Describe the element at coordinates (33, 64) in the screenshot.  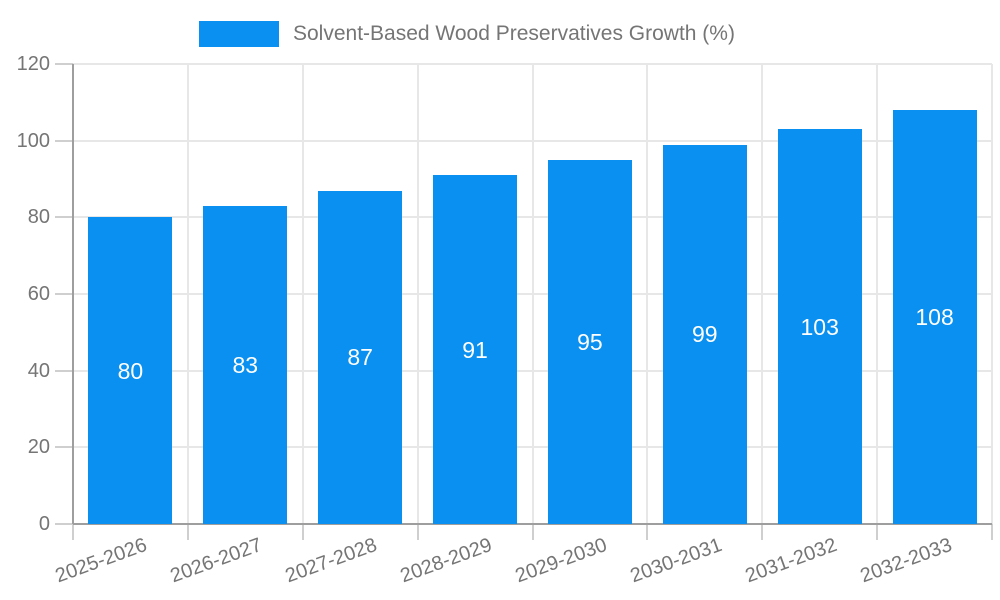
I see `y-axis-label: 120` at that location.